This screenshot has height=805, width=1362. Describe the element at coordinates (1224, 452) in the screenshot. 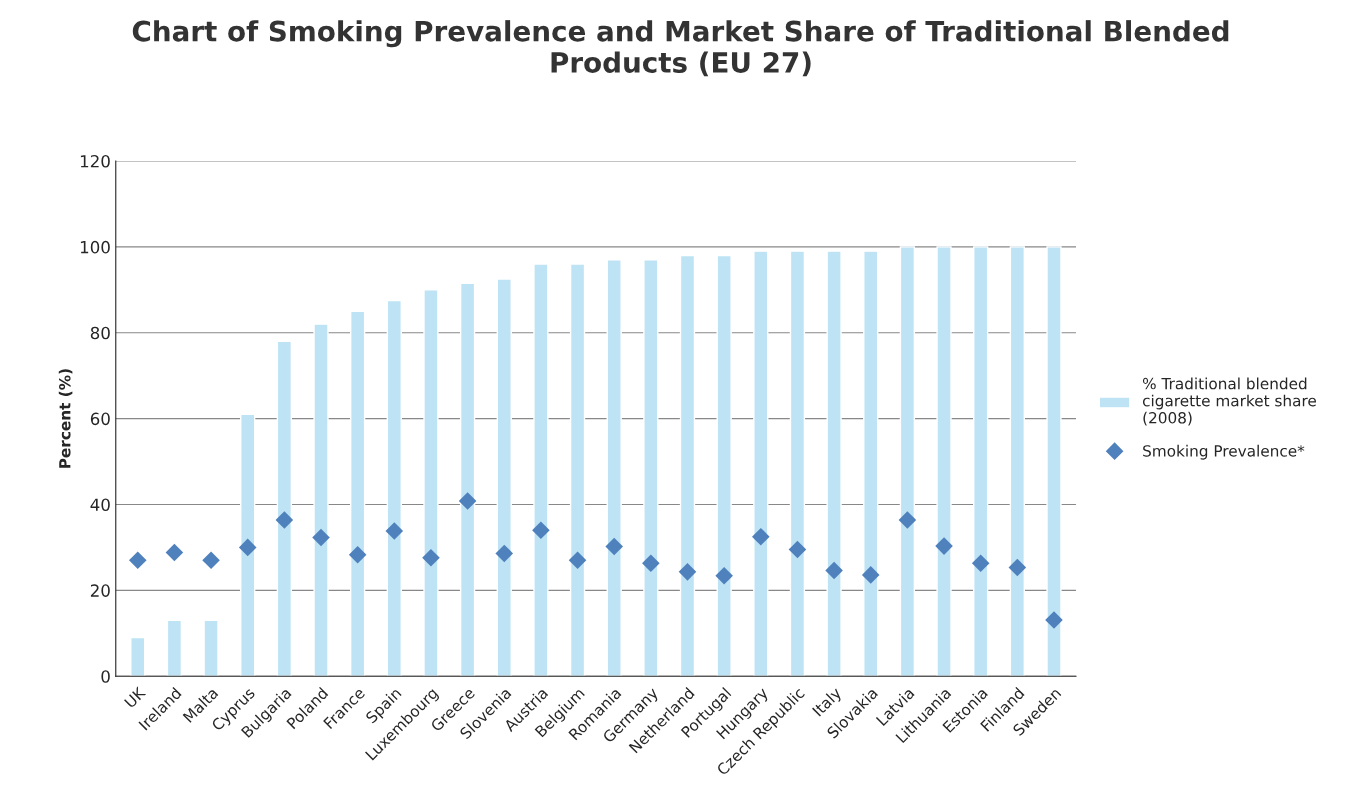

I see `legend-label: Smoking Prevalence*` at that location.